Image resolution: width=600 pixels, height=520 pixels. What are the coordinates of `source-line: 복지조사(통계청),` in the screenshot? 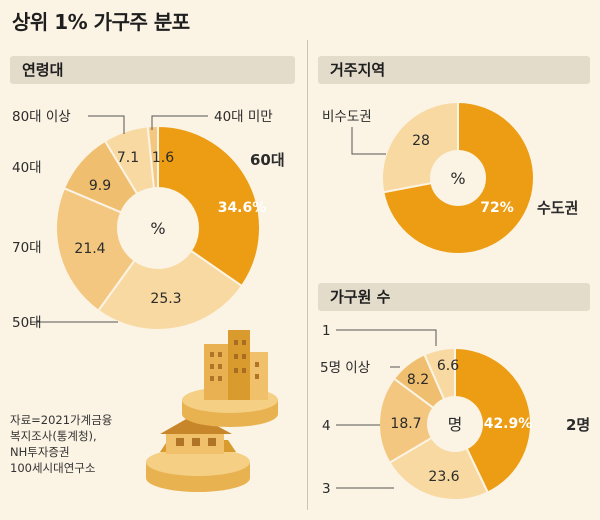 It's located at (53, 436).